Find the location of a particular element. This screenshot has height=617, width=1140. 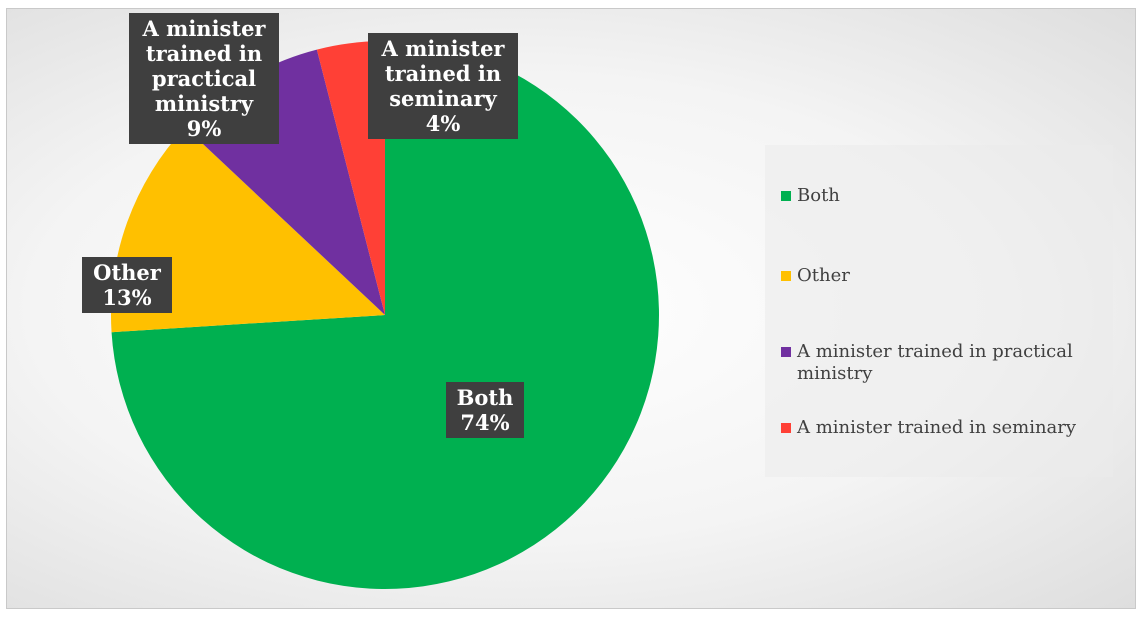

legend-swatch-seminary is located at coordinates (786, 428).